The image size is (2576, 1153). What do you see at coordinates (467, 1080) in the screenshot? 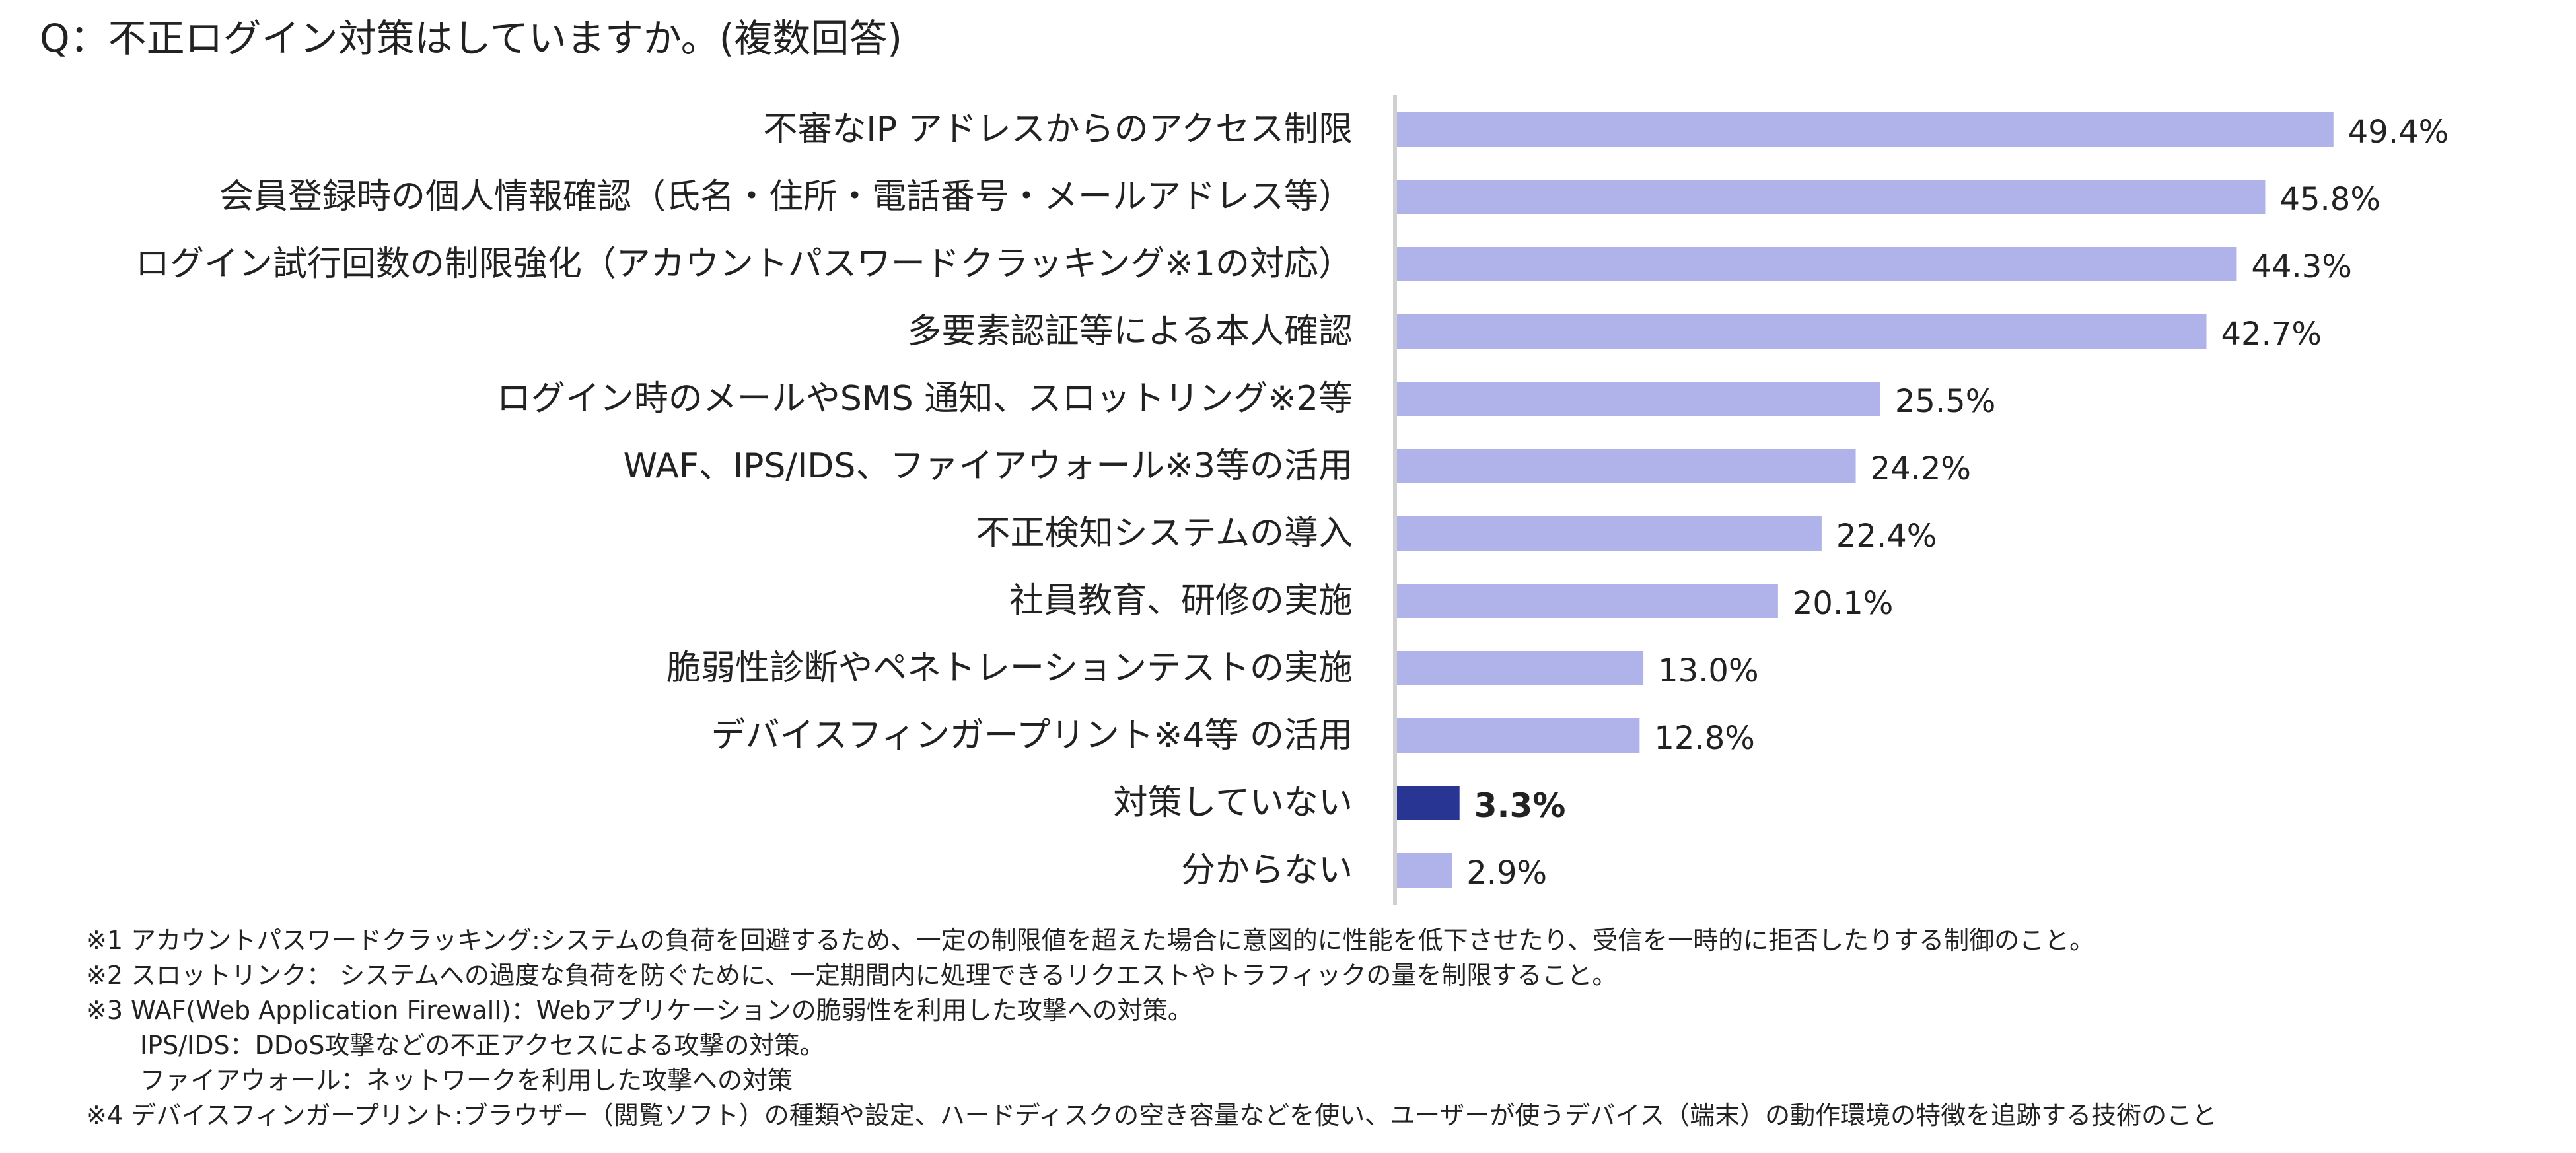
I see `footnote-3-firewall: ファイアウォール：ネットワークを利用した攻撃への対策` at bounding box center [467, 1080].